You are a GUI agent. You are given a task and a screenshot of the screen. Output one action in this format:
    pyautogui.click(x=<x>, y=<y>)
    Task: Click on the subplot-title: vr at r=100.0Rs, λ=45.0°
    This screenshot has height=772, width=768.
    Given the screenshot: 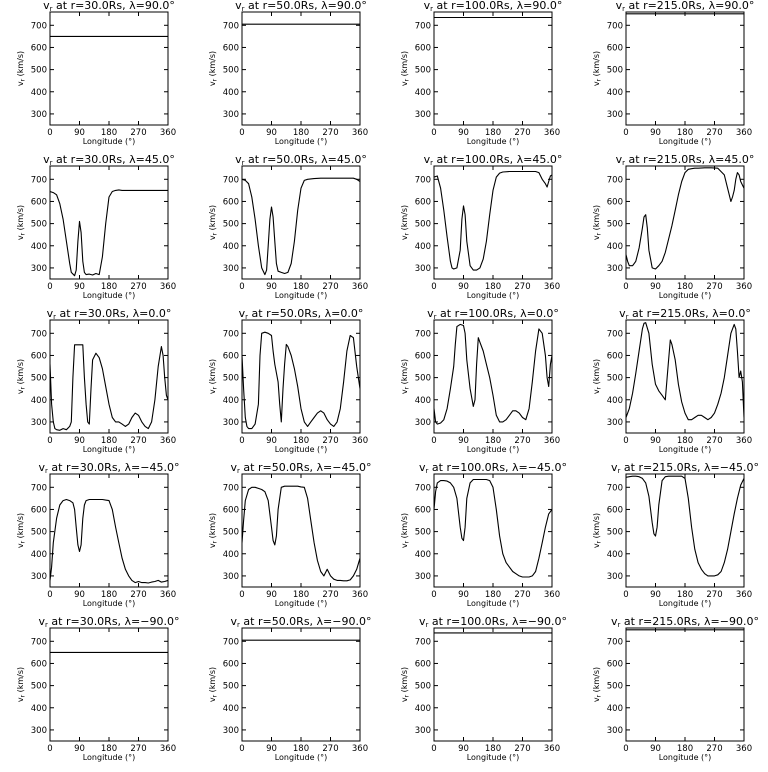 What is the action you would take?
    pyautogui.click(x=493, y=160)
    